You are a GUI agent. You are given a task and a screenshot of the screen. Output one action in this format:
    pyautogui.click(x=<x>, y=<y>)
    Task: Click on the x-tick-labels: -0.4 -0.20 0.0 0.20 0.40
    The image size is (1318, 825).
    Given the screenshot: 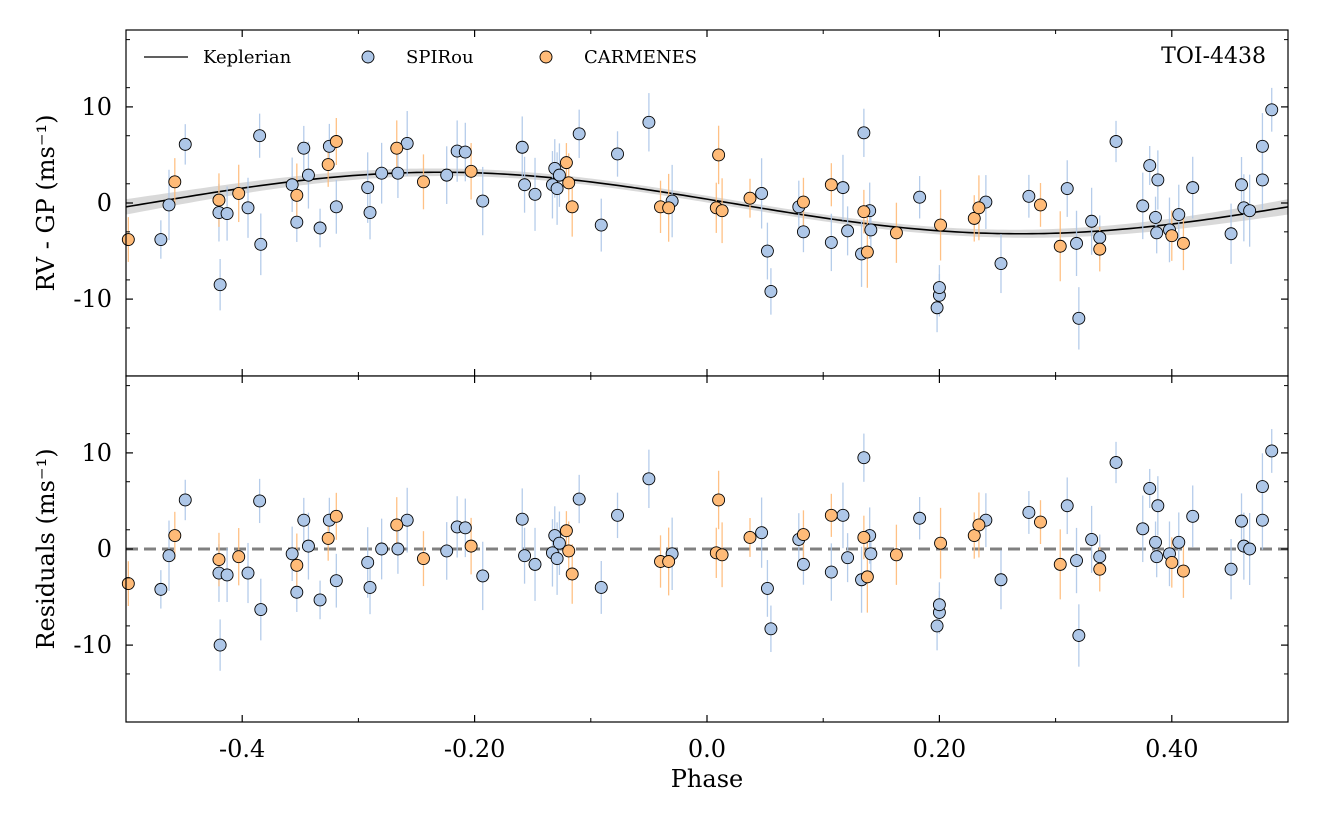 What is the action you would take?
    pyautogui.click(x=708, y=749)
    